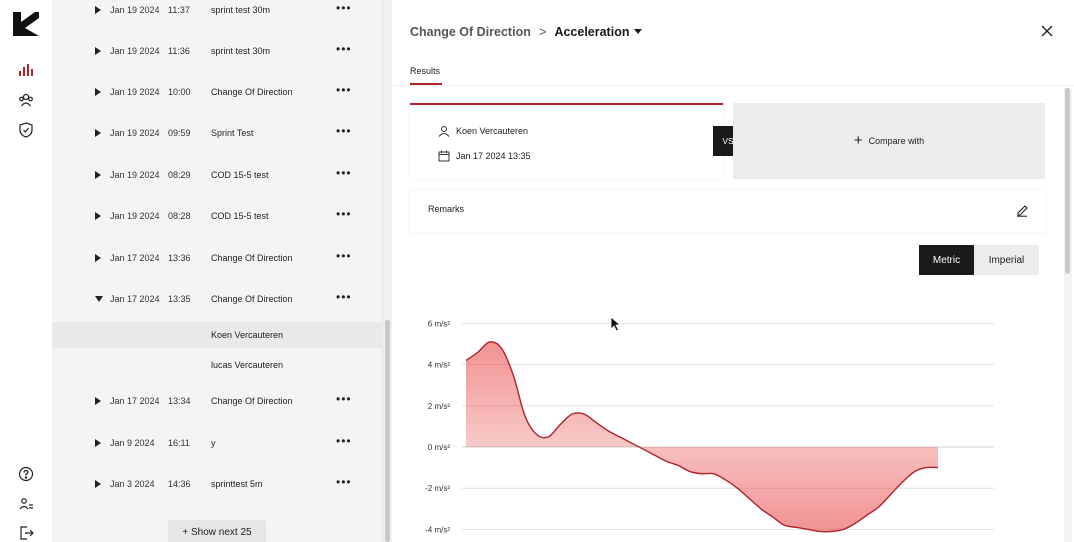  What do you see at coordinates (484, 156) in the screenshot?
I see `card-datetime: Jan 17 2024 13:35` at bounding box center [484, 156].